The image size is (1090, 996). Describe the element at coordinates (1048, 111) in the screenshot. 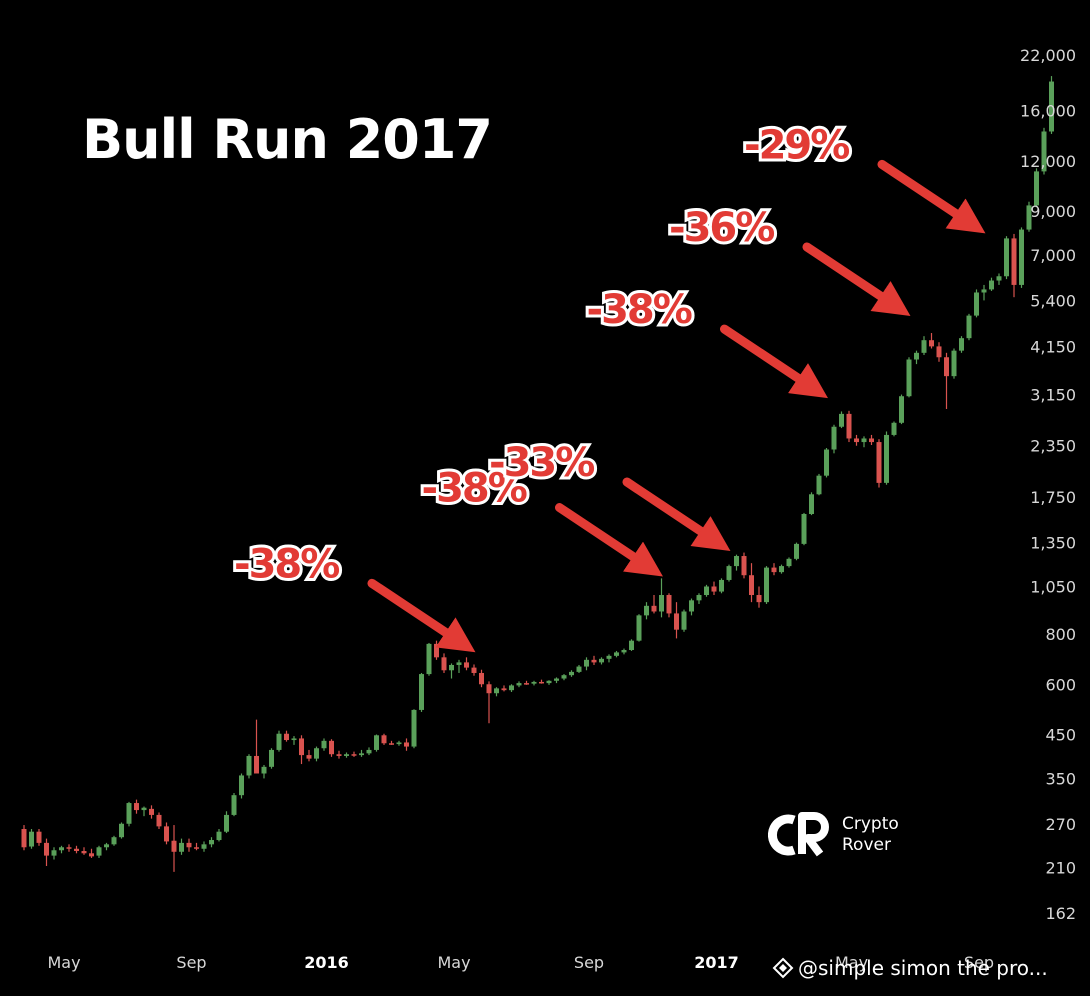

I see `y-tick-label: 16,000` at that location.